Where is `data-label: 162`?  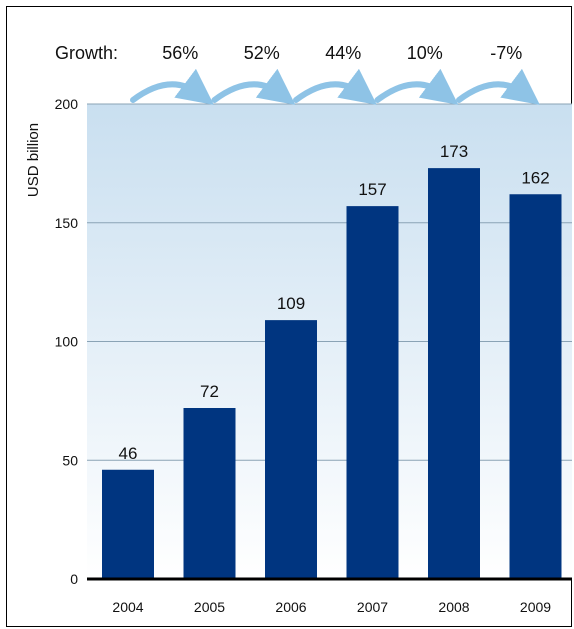 data-label: 162 is located at coordinates (535, 177).